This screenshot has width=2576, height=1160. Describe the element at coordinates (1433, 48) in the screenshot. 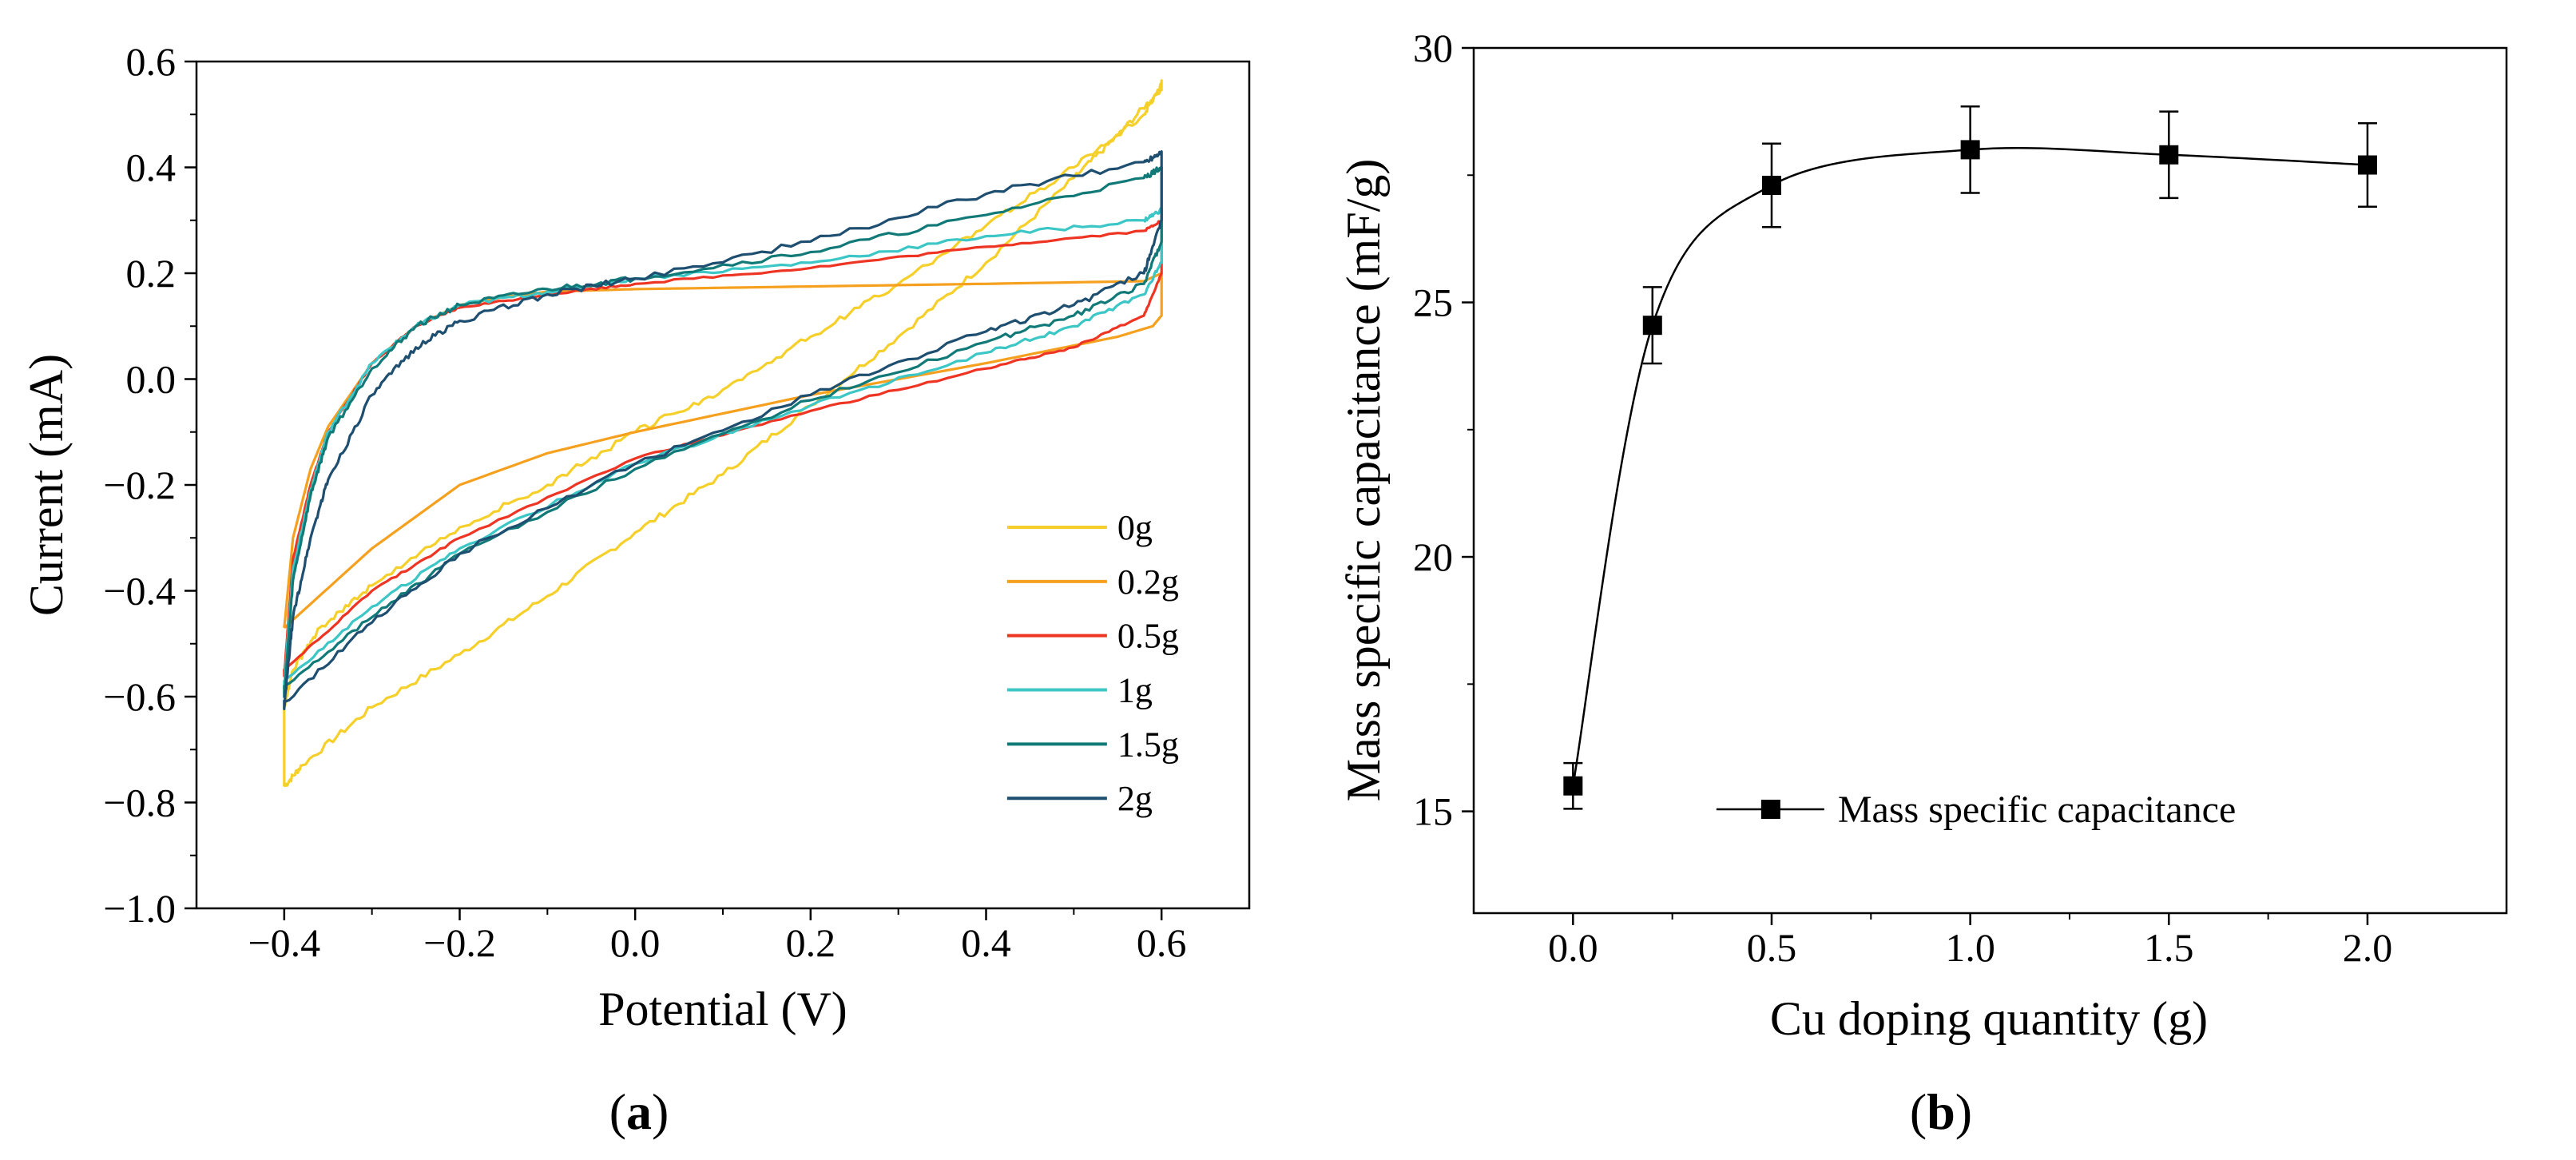

I see `cap-y-tick-label: 30` at that location.